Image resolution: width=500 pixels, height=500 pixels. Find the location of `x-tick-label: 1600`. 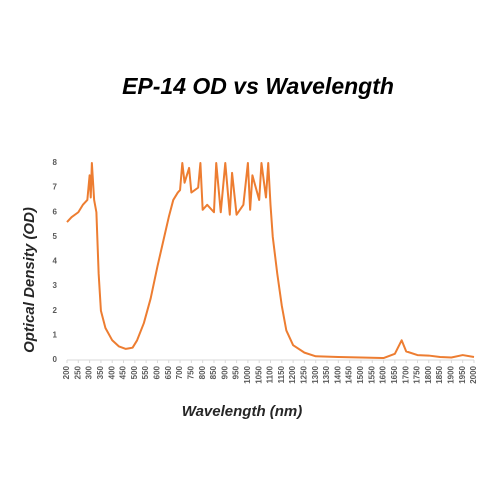

x-tick-label: 1600 is located at coordinates (383, 374).